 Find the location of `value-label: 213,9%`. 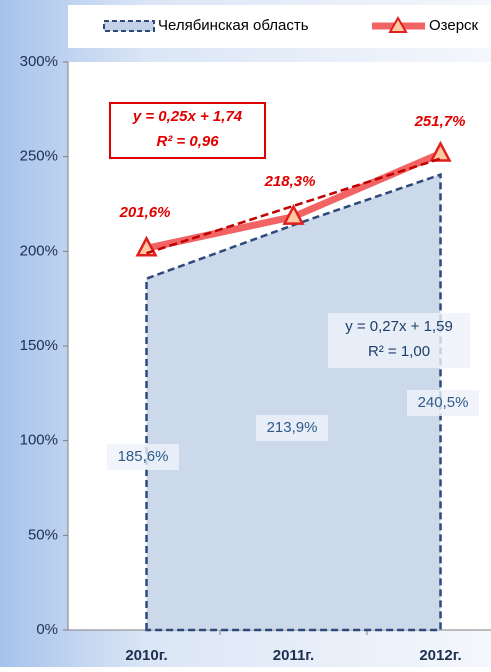

value-label: 213,9% is located at coordinates (292, 427).